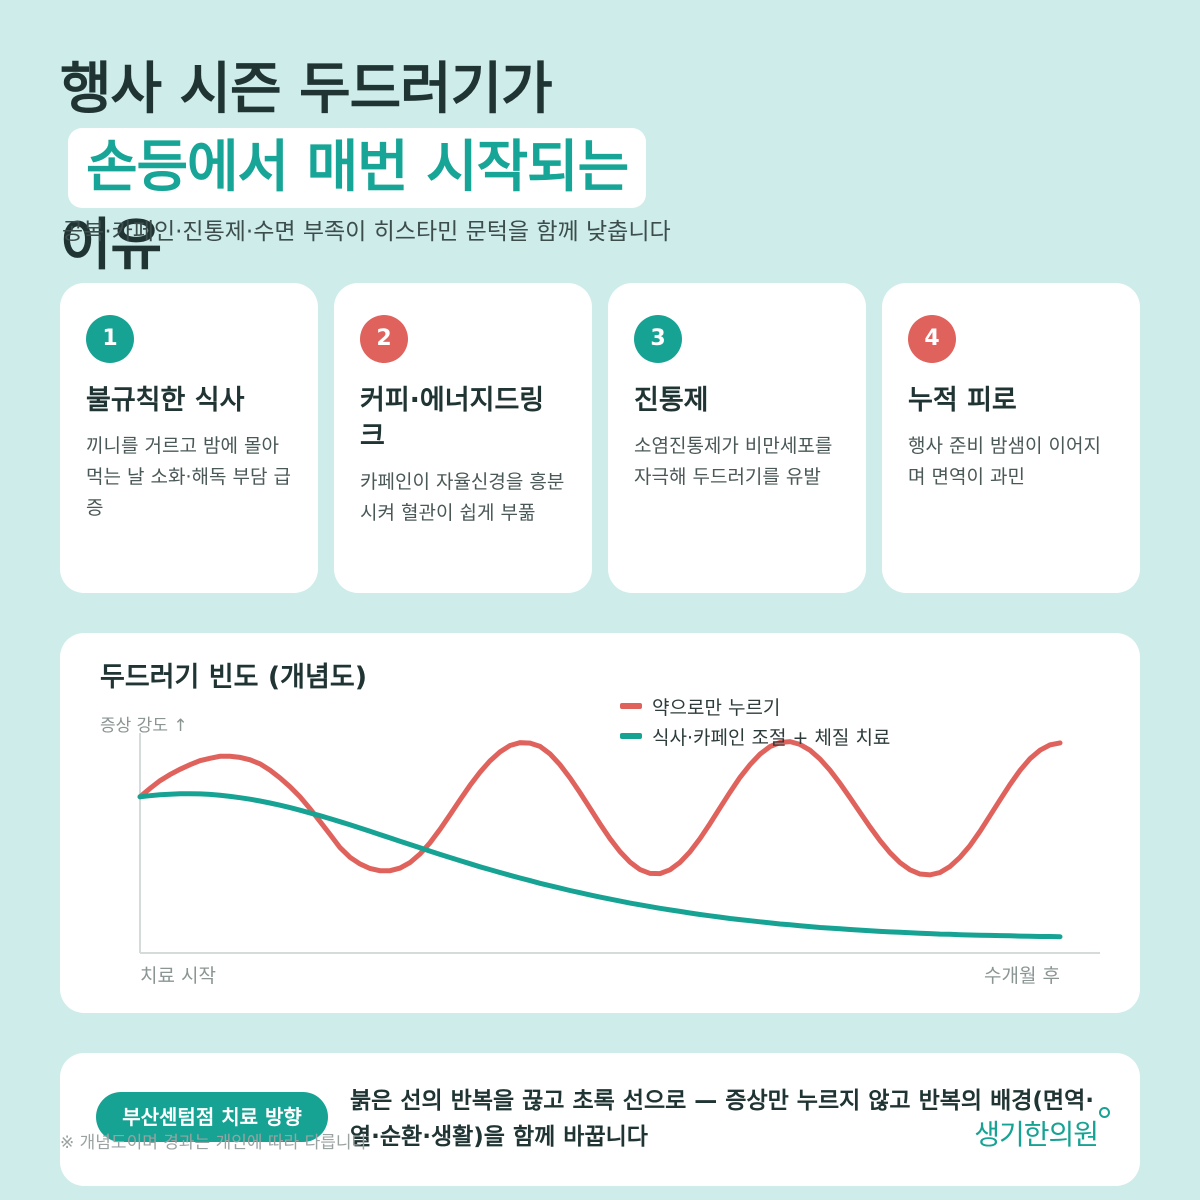  I want to click on cause-card-4: 4 누적 피로 행사 준비 밤샘이 이어지며 면역이 과민, so click(1011, 438).